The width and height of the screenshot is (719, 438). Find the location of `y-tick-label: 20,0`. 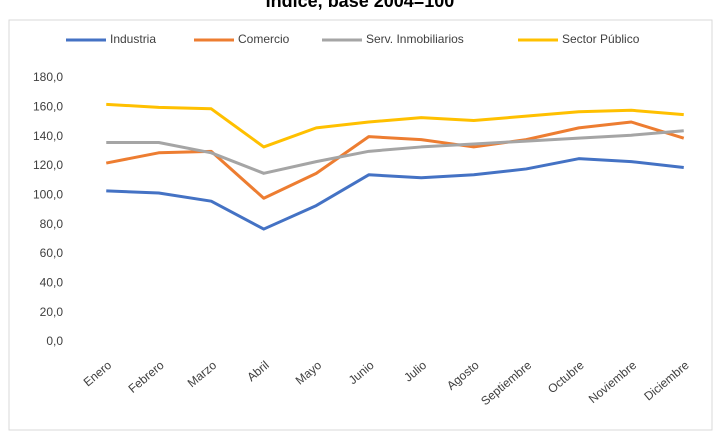

y-tick-label: 20,0 is located at coordinates (52, 312).